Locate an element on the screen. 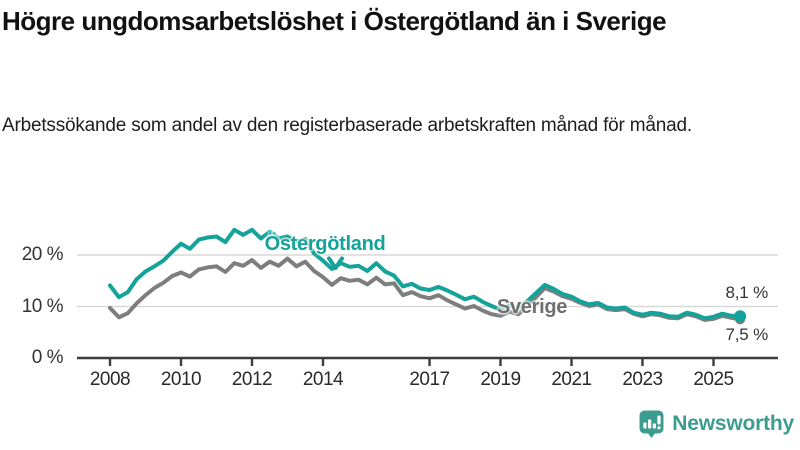  x-tick-label: 2017 is located at coordinates (429, 379).